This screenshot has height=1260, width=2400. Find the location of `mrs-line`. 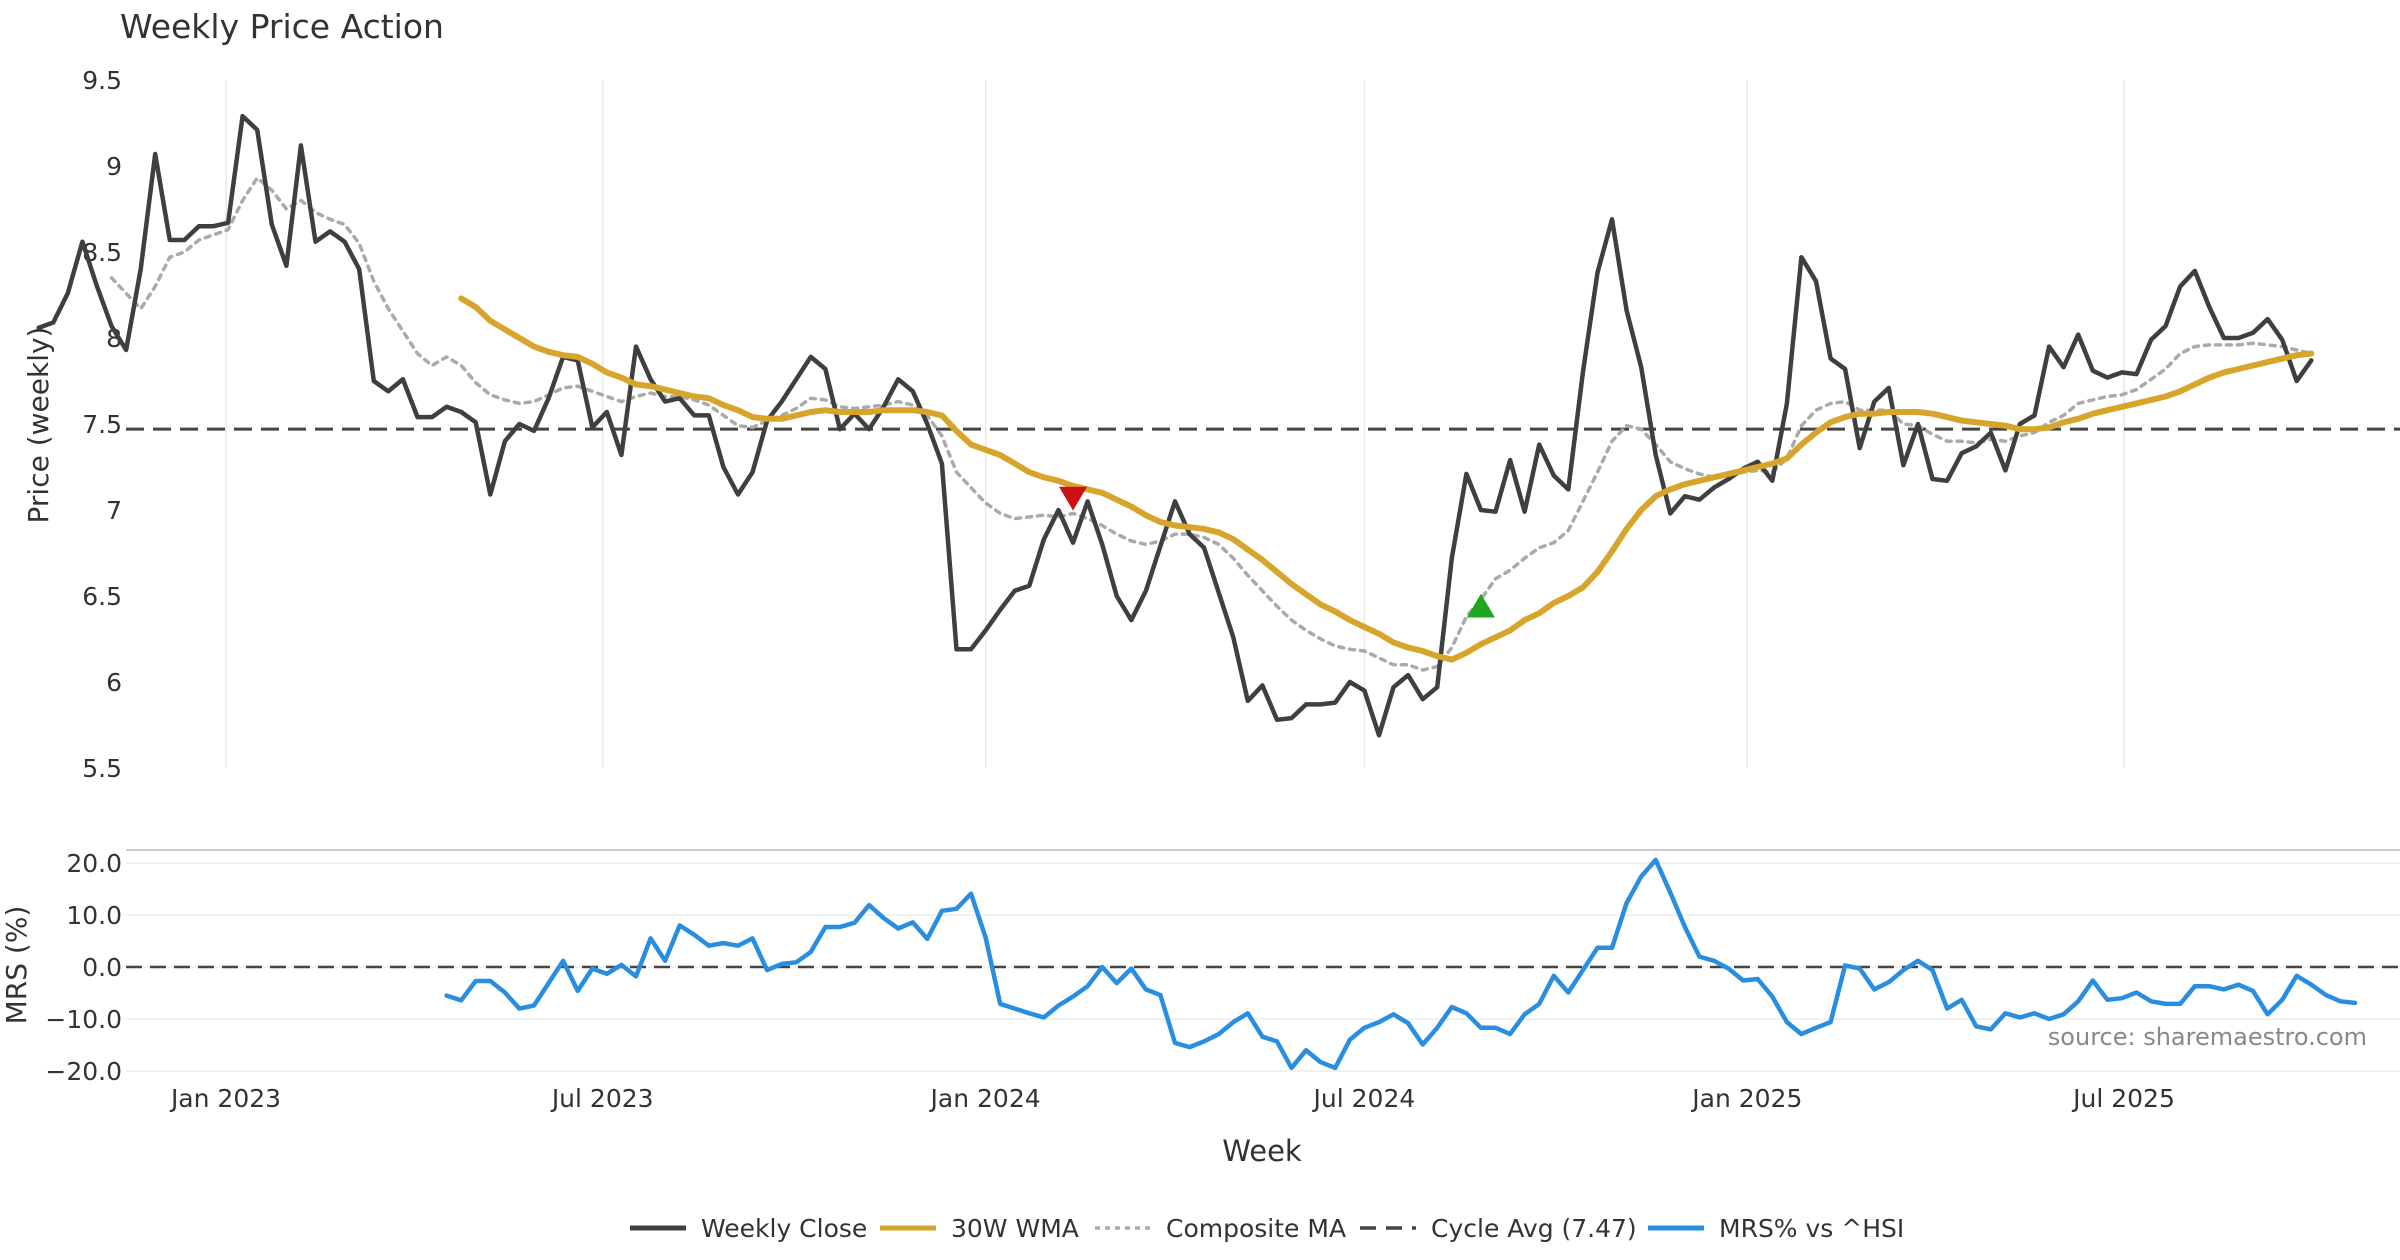

mrs-line is located at coordinates (1401, 964).